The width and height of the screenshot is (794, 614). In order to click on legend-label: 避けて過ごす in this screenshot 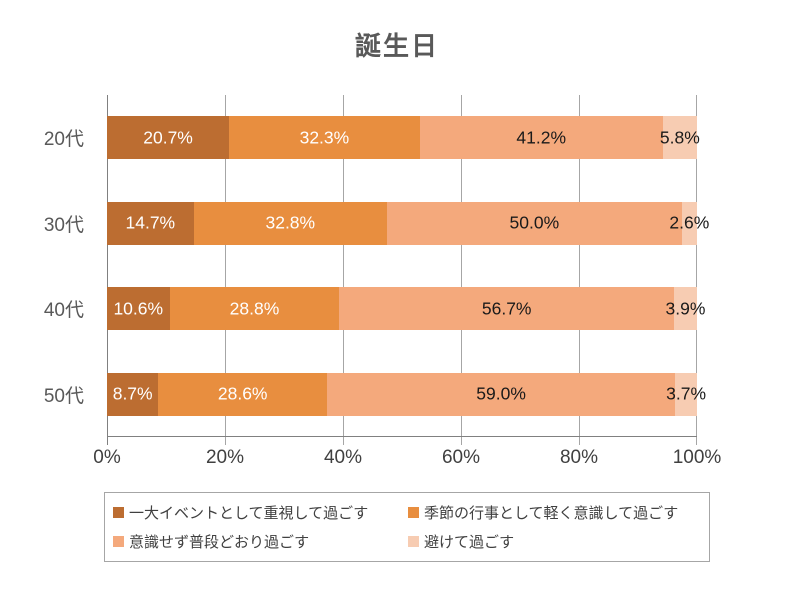, I will do `click(469, 542)`.